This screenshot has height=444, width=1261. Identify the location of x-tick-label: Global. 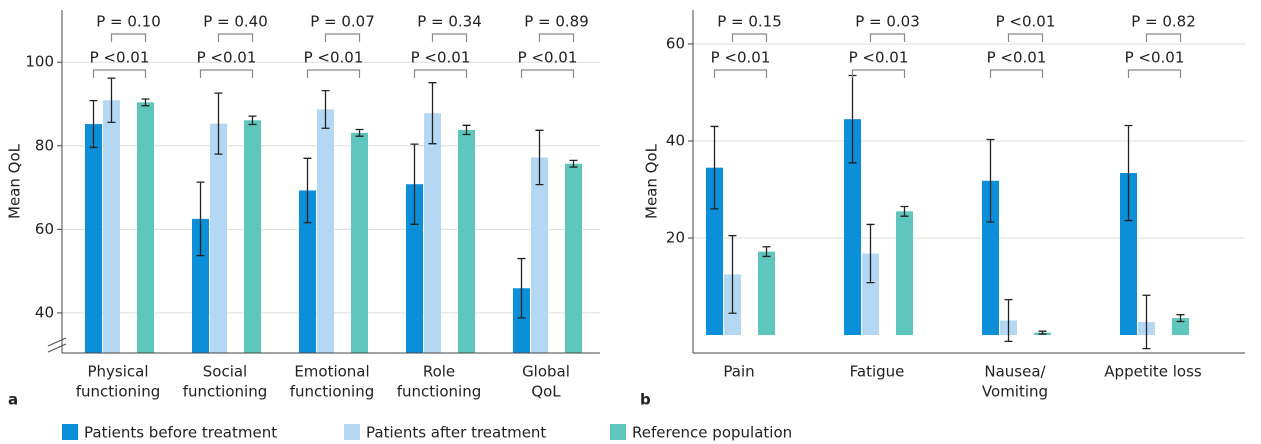
(546, 372).